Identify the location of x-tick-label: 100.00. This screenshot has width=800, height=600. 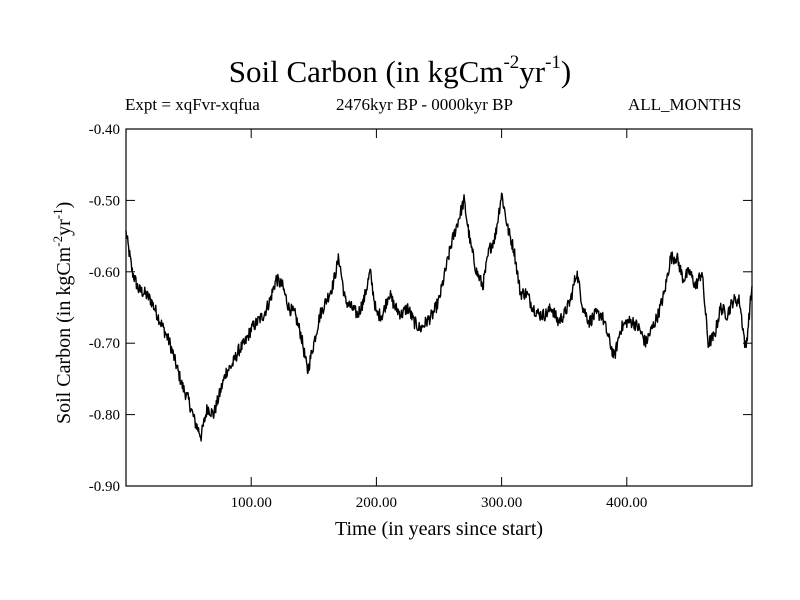
(251, 503).